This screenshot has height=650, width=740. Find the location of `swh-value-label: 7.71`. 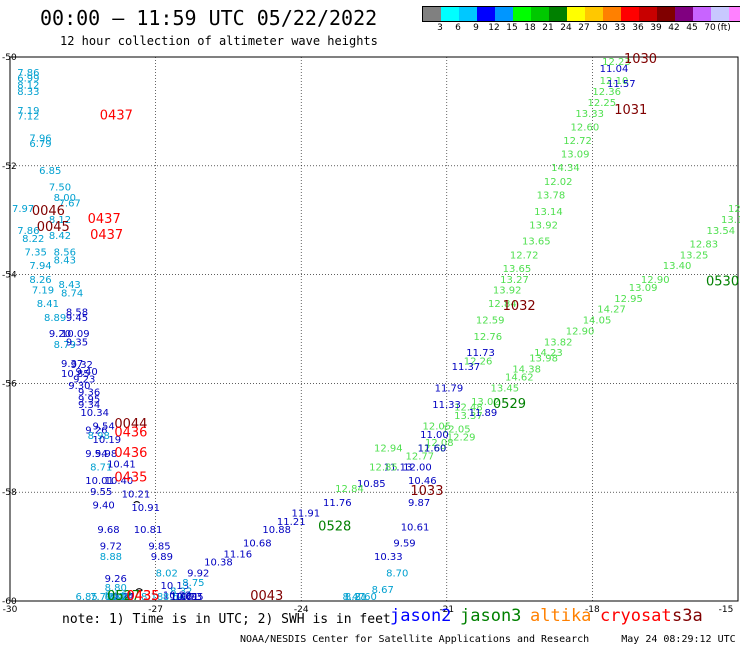

swh-value-label: 7.71 is located at coordinates (101, 597).